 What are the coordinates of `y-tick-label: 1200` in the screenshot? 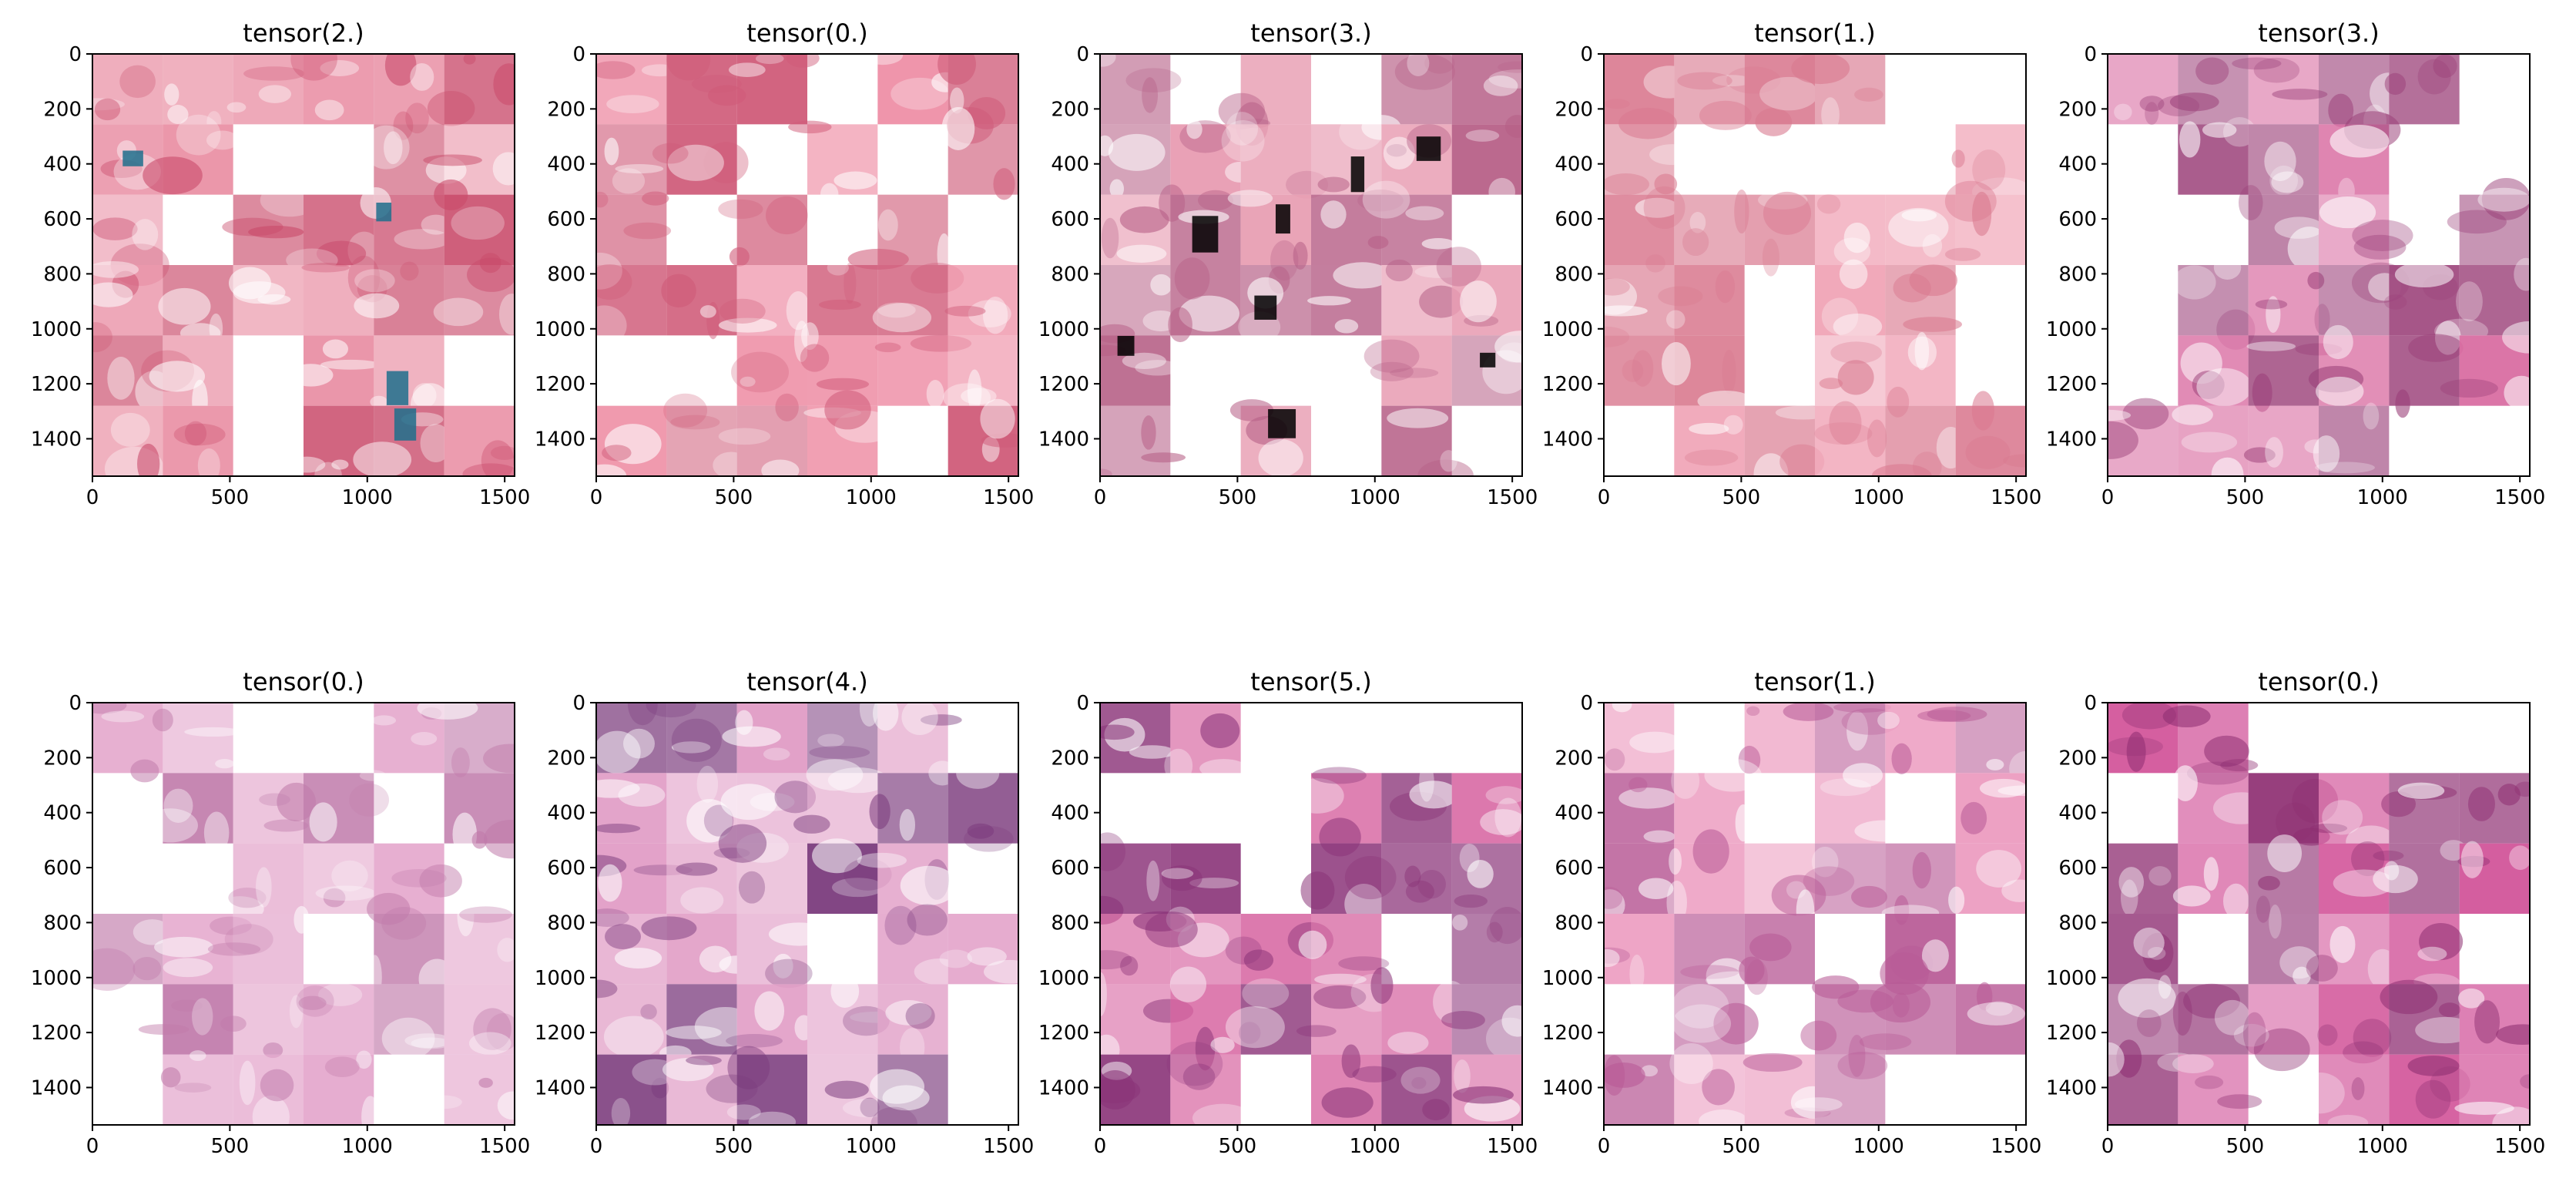 It's located at (56, 1033).